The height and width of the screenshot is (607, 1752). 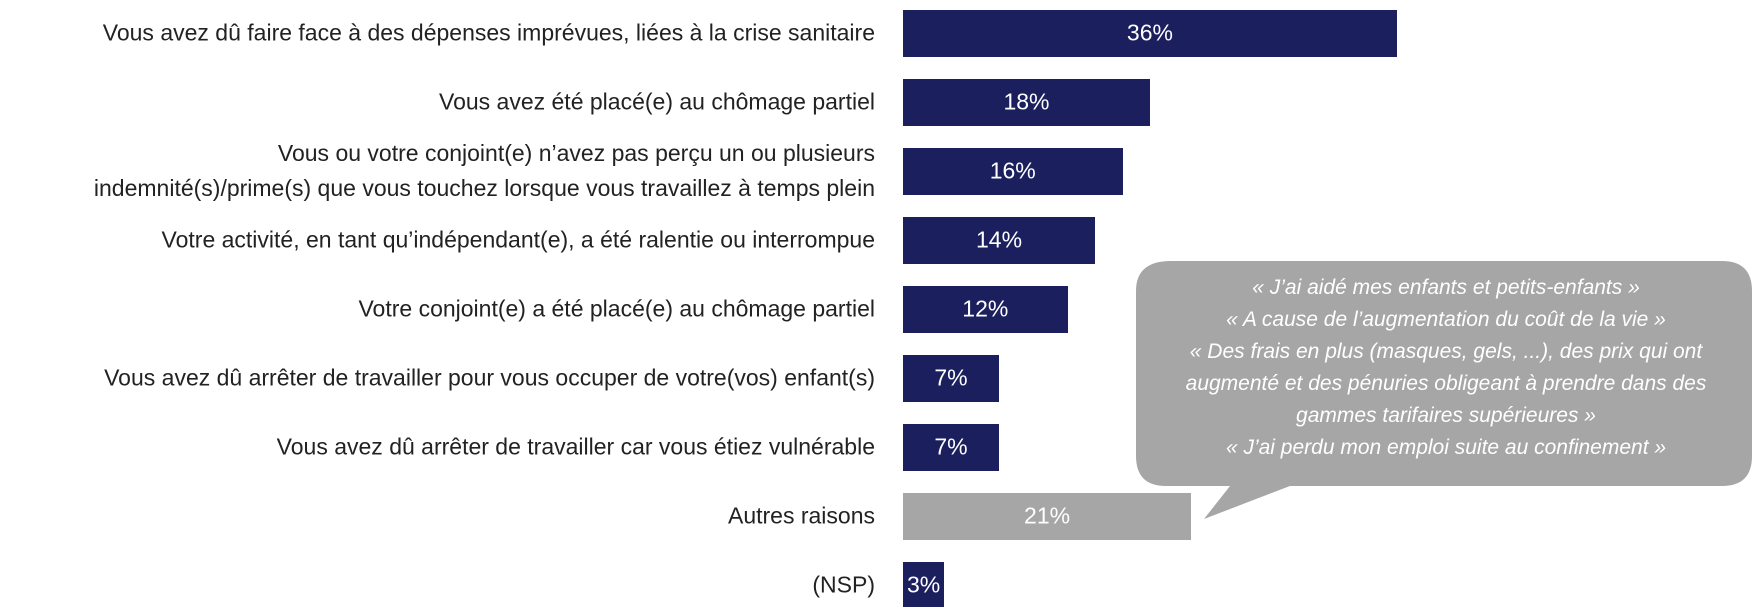 I want to click on value-label: 12%, so click(x=985, y=308).